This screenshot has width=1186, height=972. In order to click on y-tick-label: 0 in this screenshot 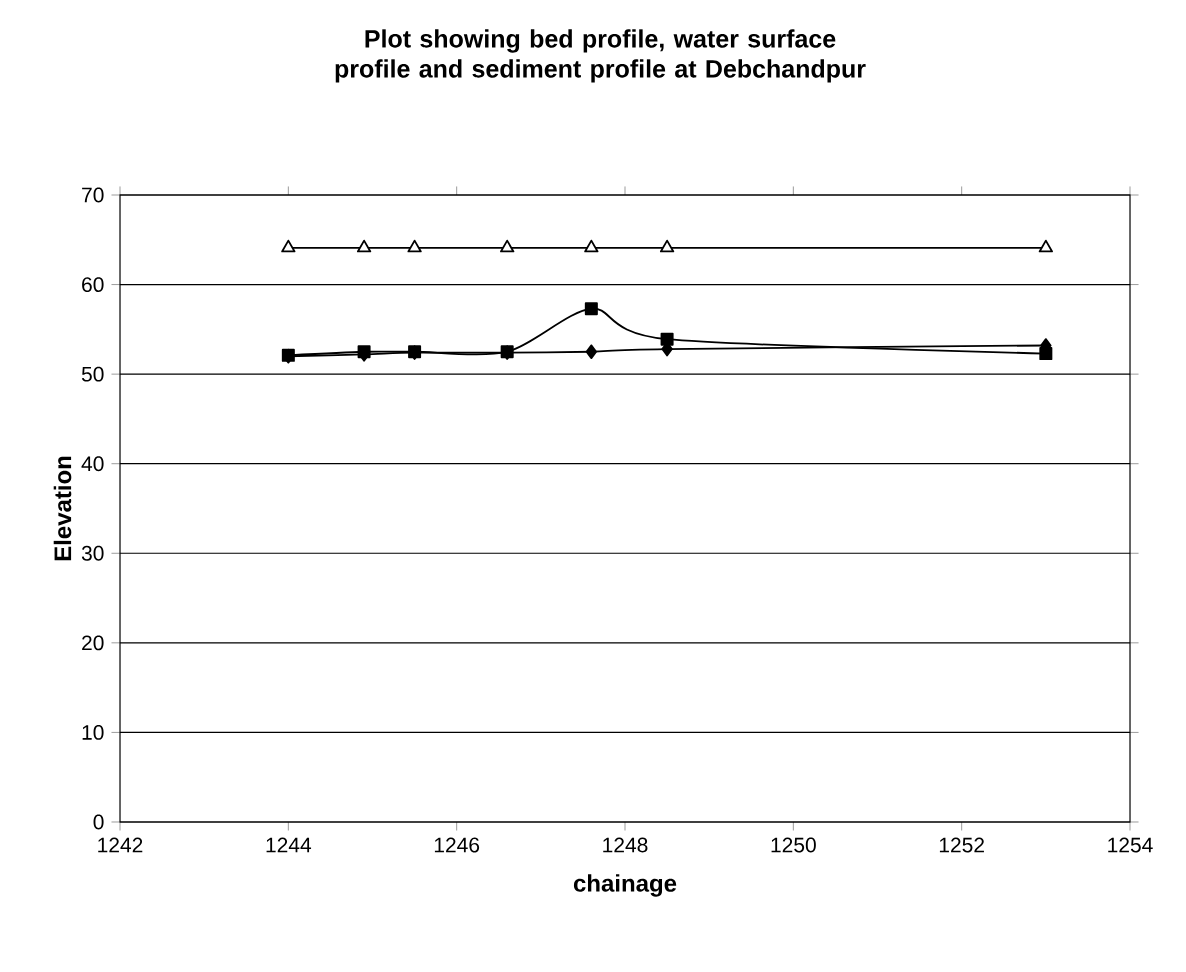, I will do `click(98, 822)`.